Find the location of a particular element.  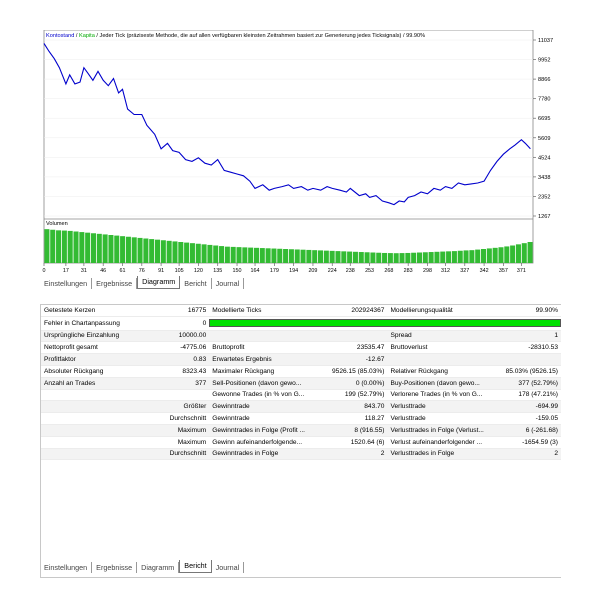

y-tick-label: 2352 is located at coordinates (544, 197).